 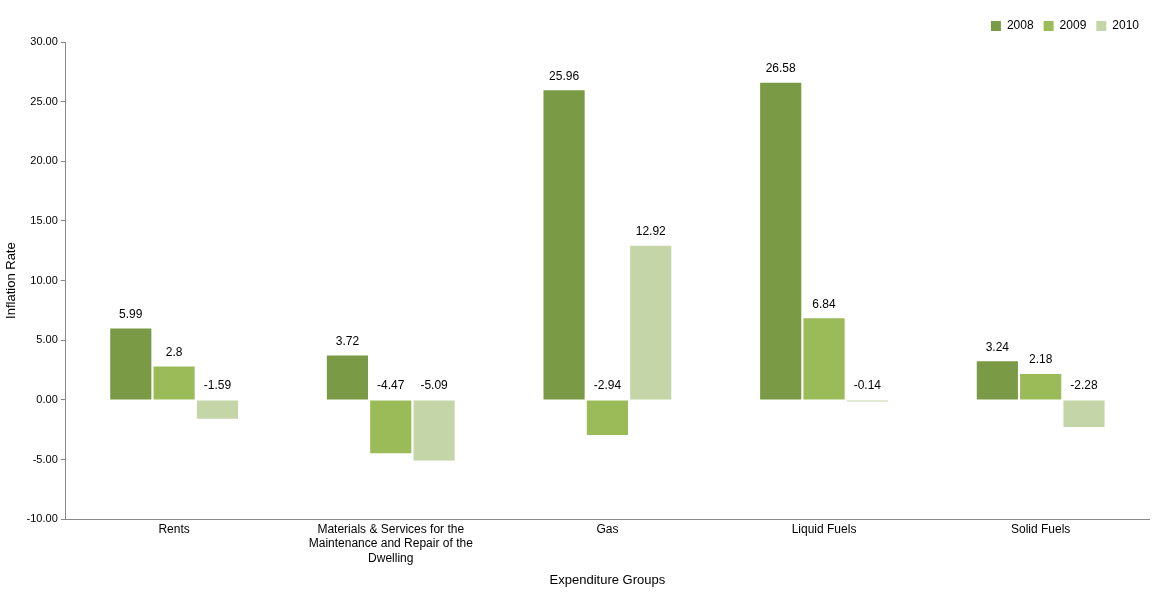 What do you see at coordinates (347, 340) in the screenshot?
I see `data-label: 3.72` at bounding box center [347, 340].